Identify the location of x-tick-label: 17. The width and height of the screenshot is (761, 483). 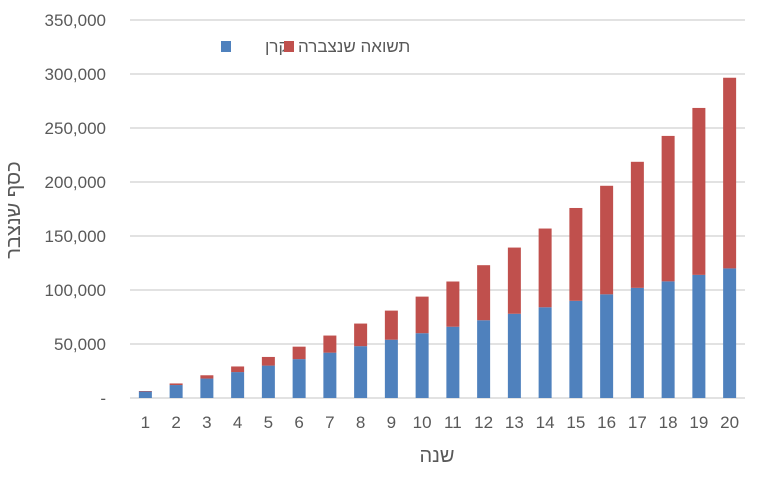
(637, 422).